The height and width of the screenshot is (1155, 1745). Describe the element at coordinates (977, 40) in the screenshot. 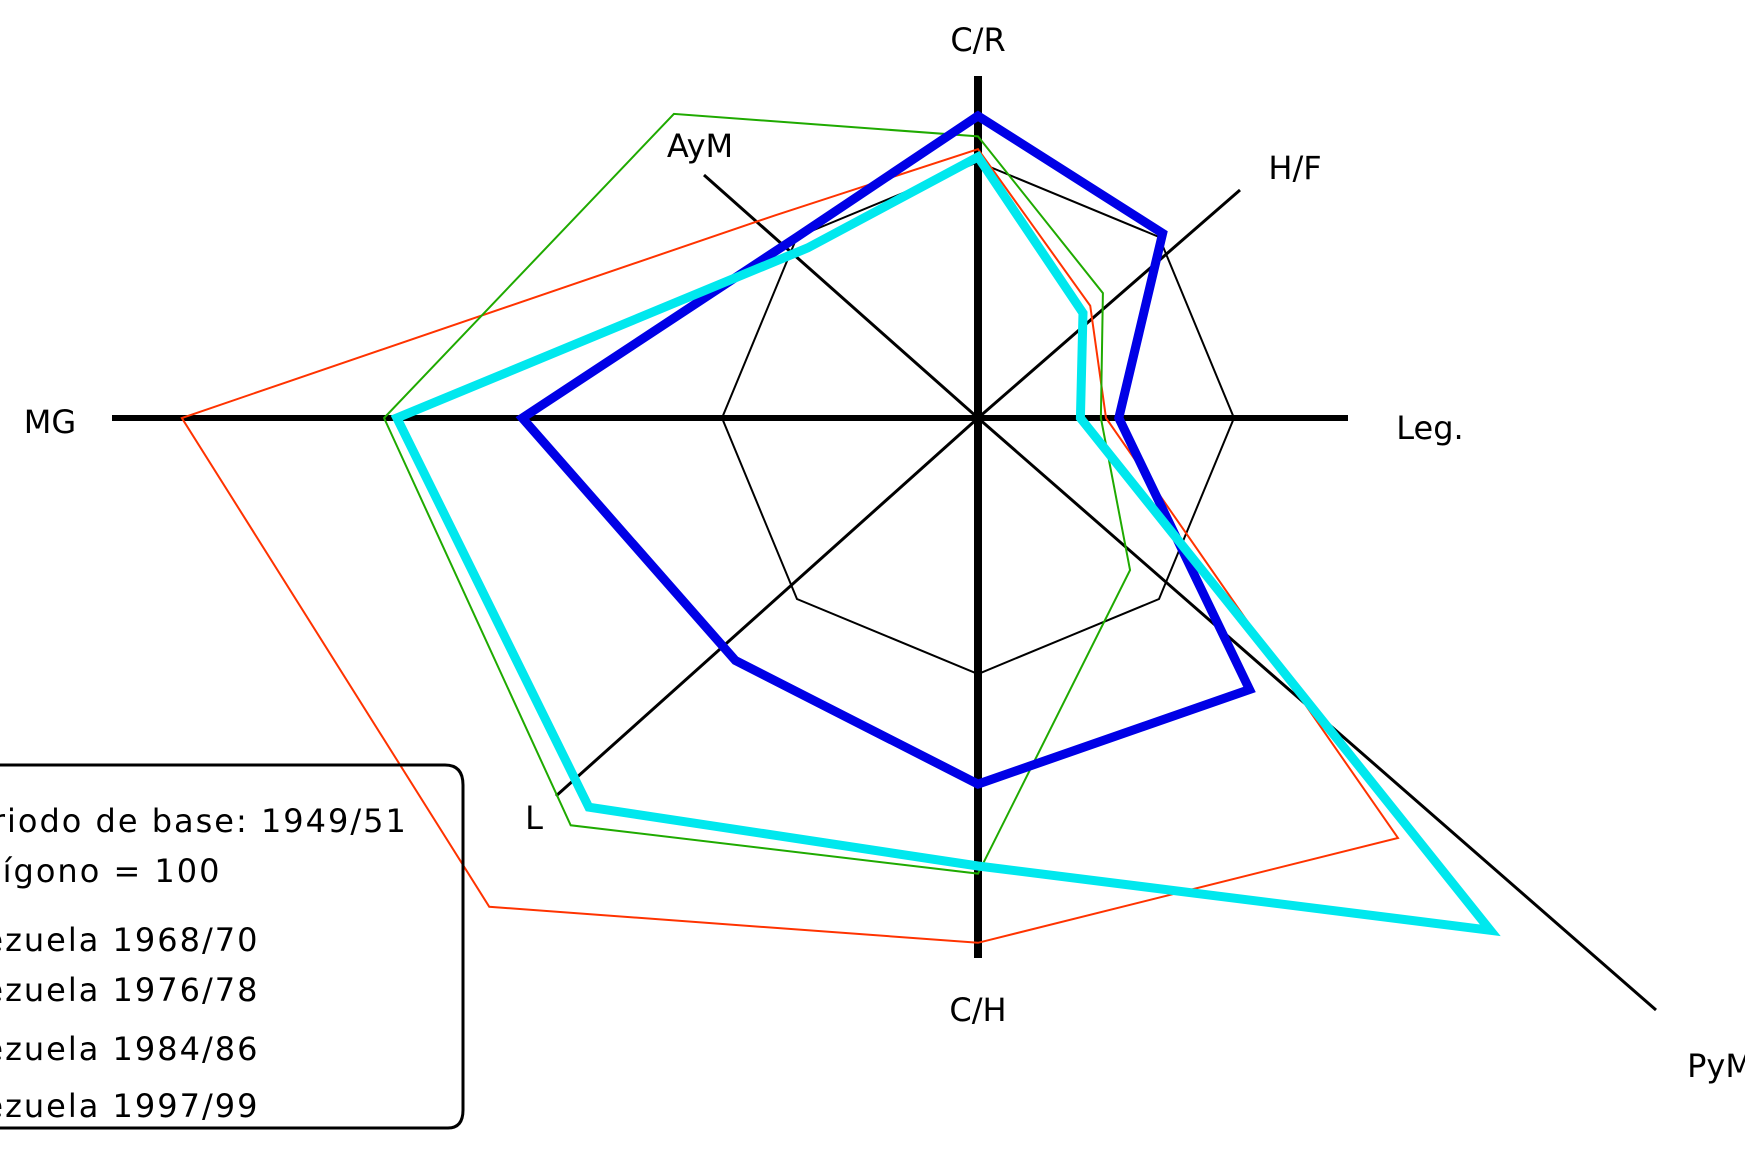

I see `axis-label-cr: C/R` at that location.